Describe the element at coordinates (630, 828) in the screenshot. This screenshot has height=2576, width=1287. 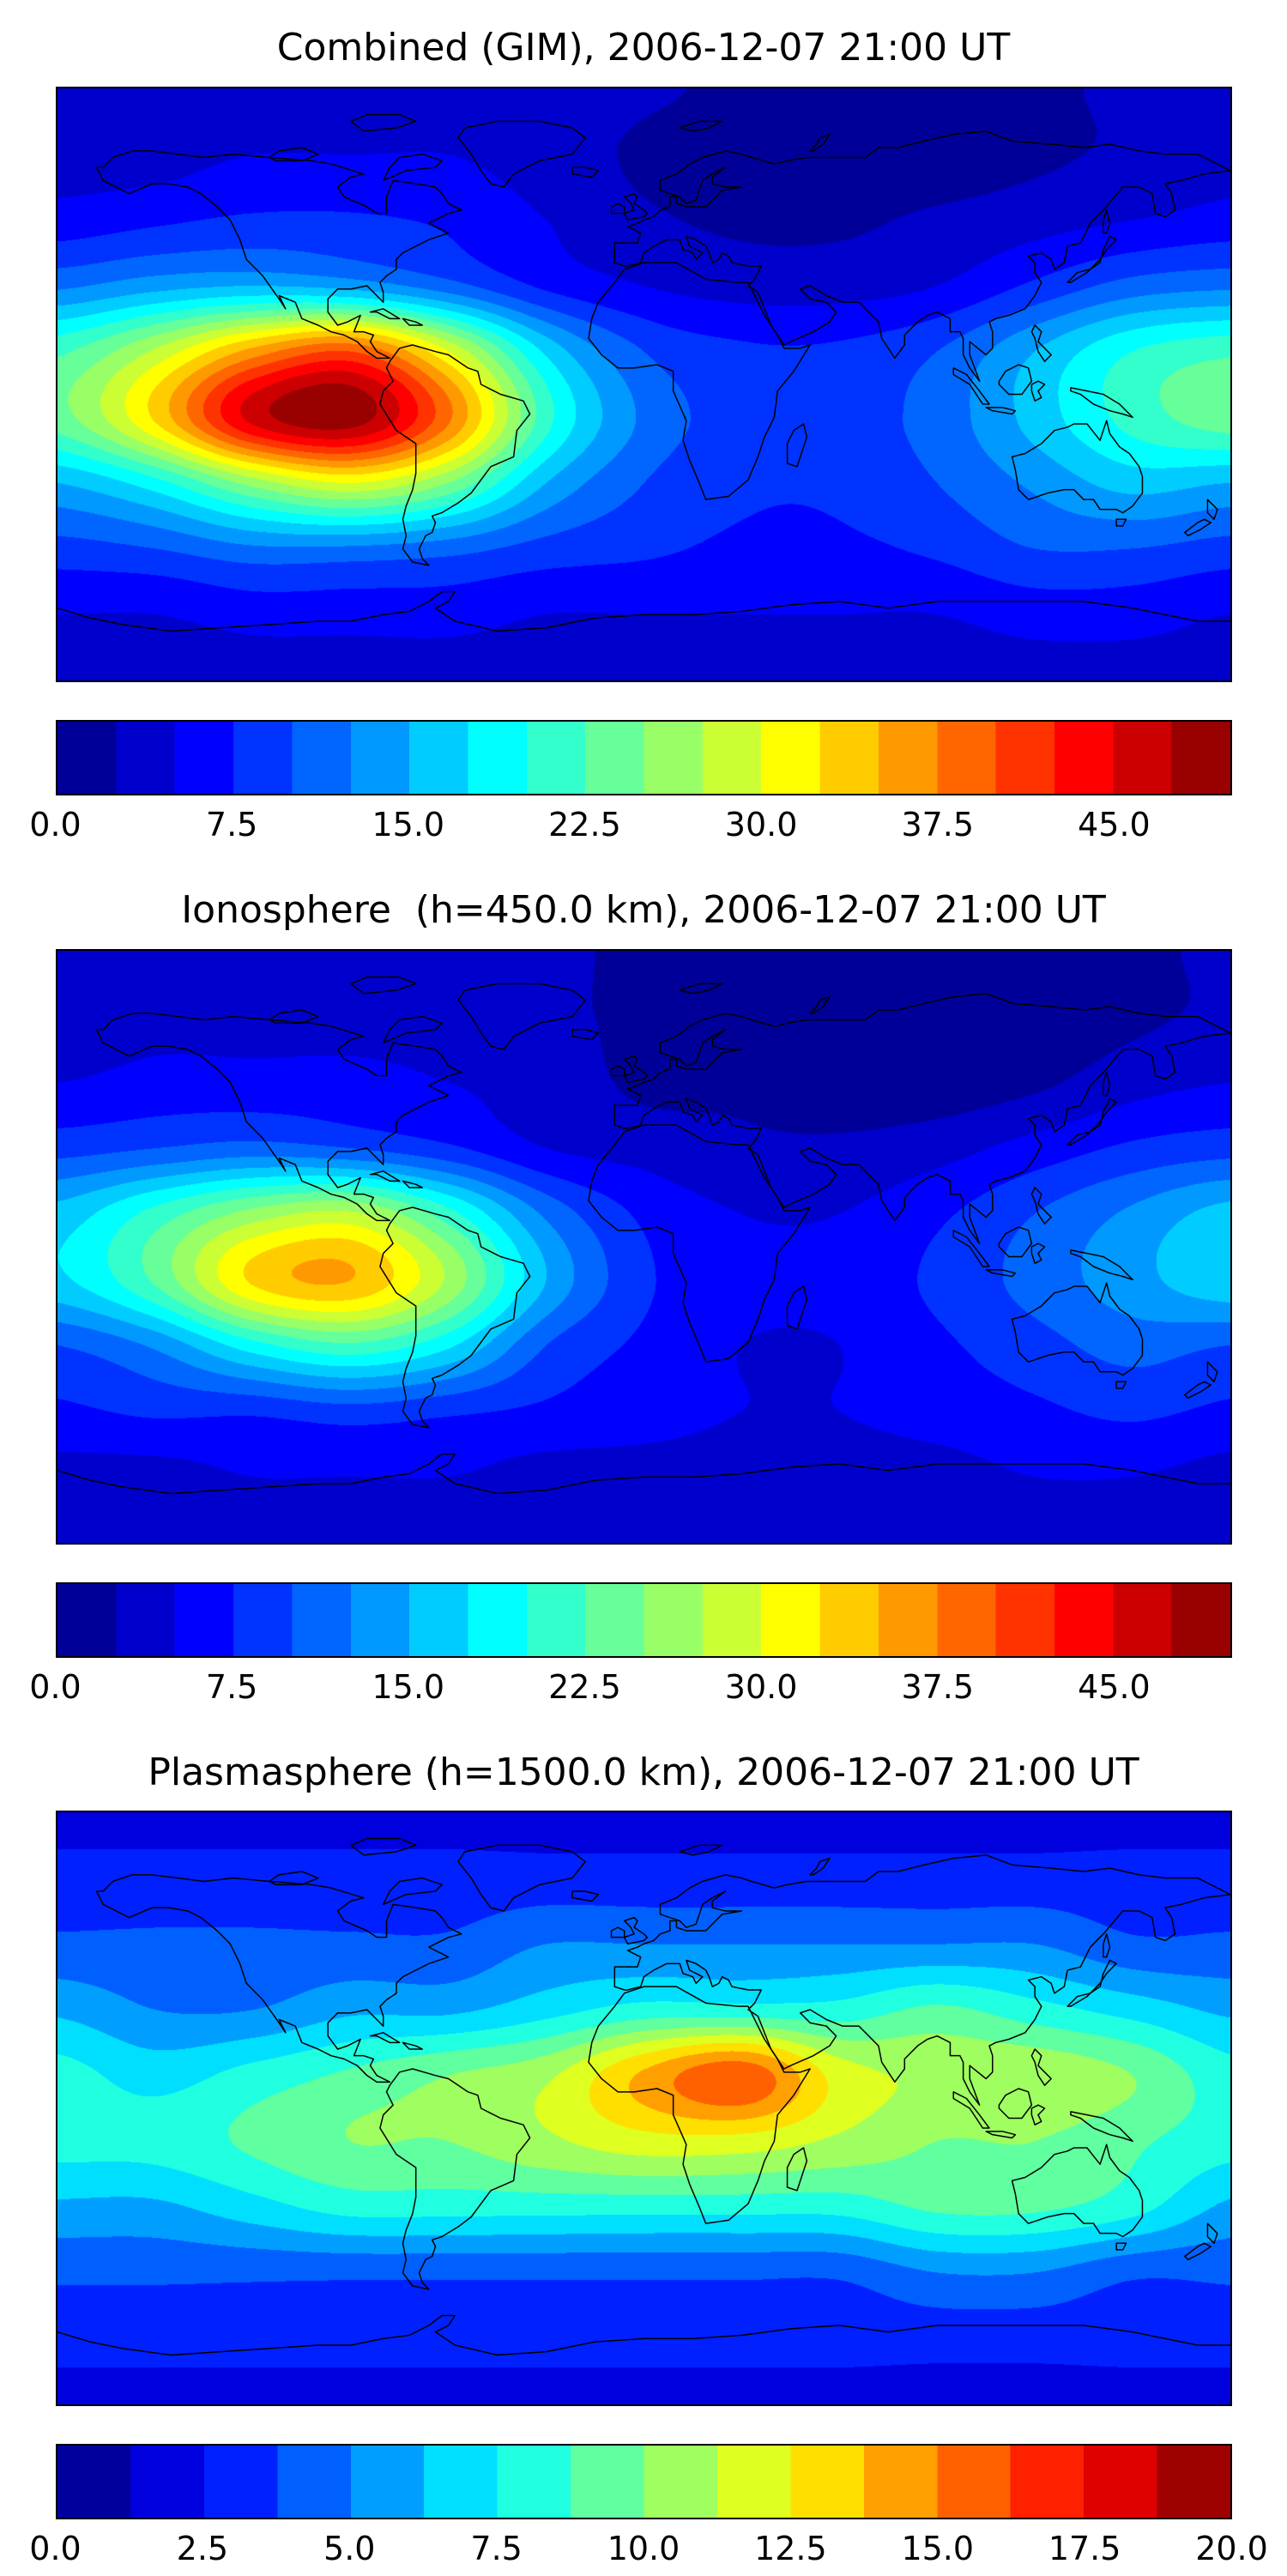
I see `colorbar-ticks-combined: 0.0 7.5 15.0 22.5 30.0 37.5 45.0` at that location.